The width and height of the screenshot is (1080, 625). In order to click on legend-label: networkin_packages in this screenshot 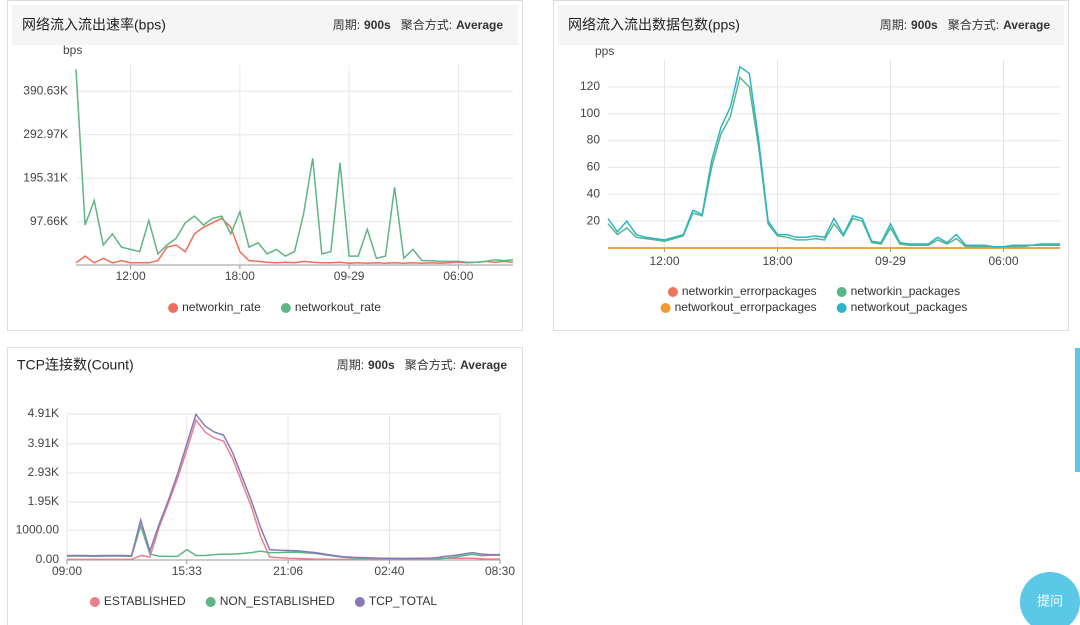, I will do `click(905, 291)`.